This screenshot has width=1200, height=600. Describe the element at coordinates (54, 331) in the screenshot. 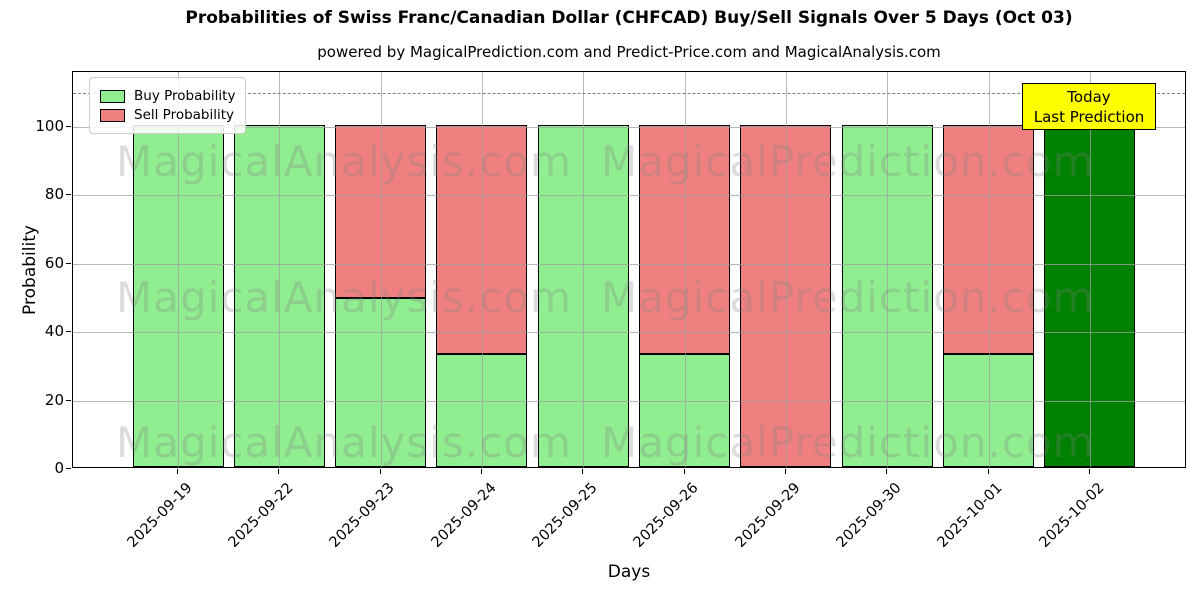

I see `ytick-label-40: 40` at that location.